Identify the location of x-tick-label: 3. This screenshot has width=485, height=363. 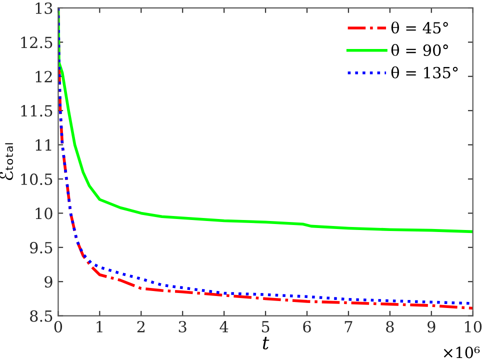
(182, 326).